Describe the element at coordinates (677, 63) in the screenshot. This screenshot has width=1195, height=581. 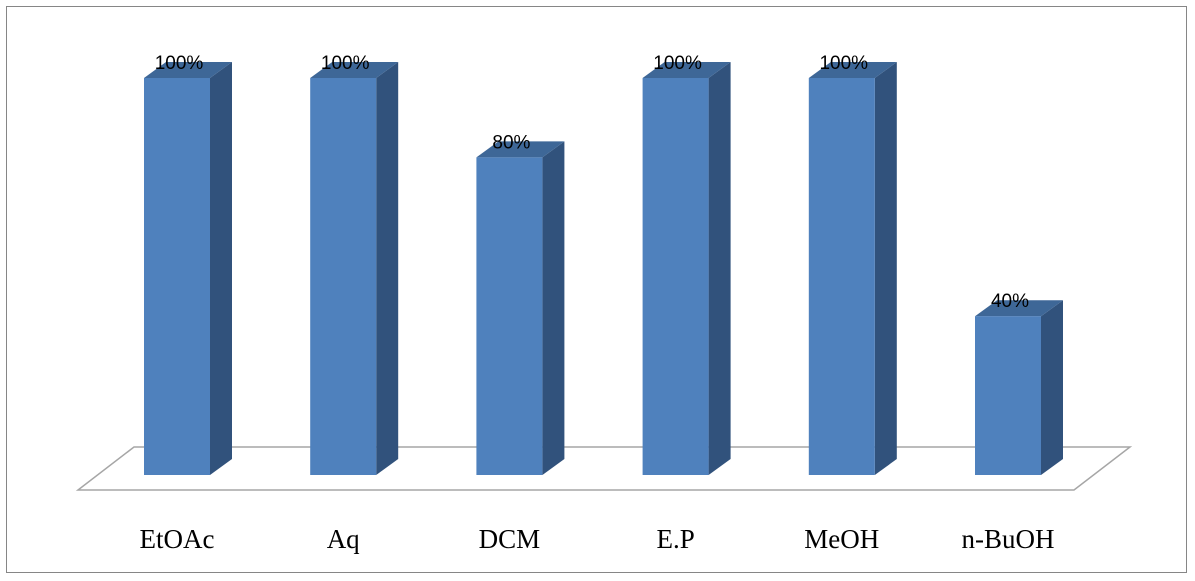
I see `data-label-e-p: 100%` at that location.